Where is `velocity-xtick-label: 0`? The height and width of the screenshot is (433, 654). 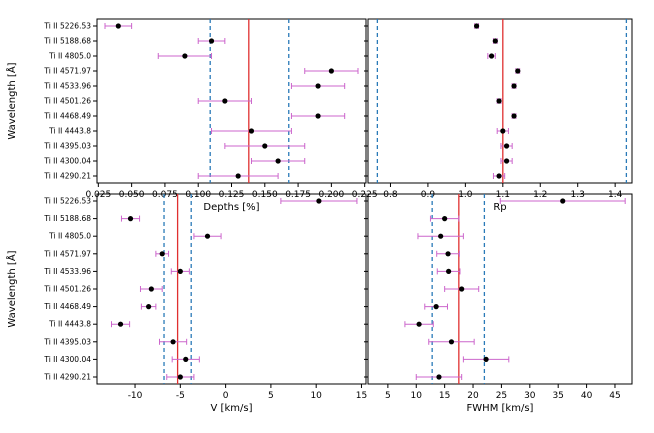
velocity-xtick-label: 0 is located at coordinates (226, 396).